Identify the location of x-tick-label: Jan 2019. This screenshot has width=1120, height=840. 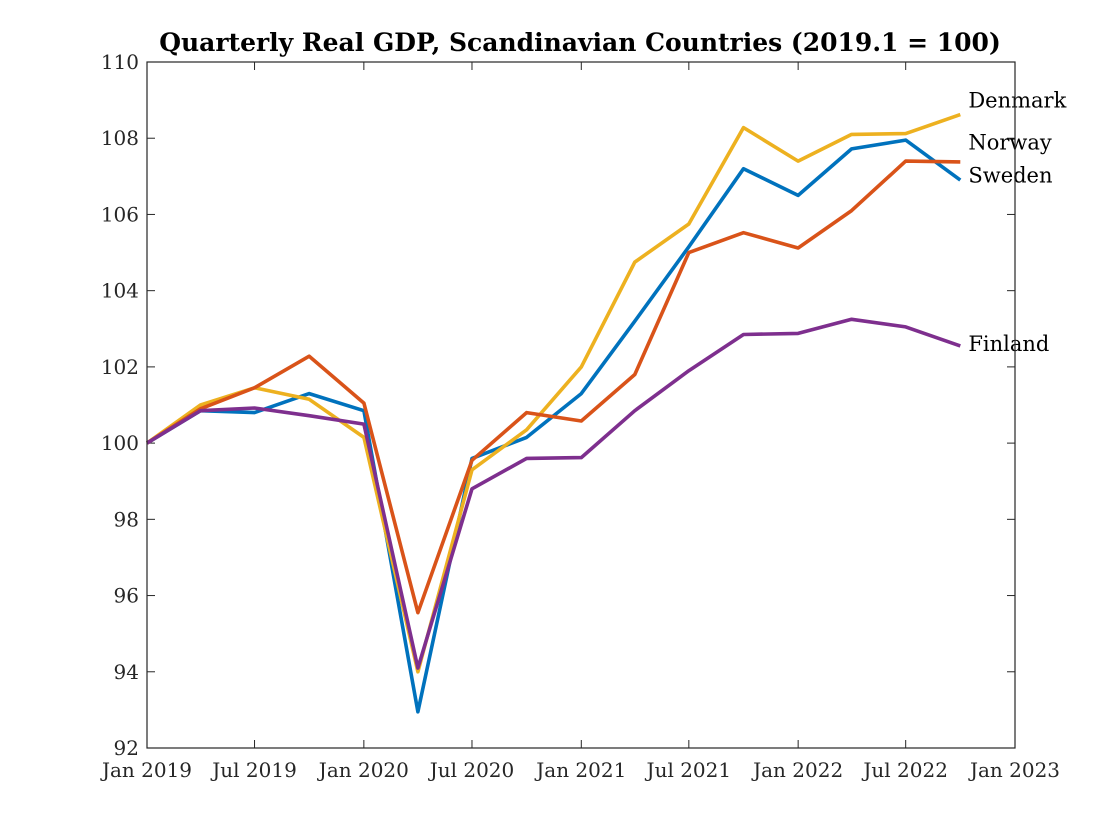
(146, 770).